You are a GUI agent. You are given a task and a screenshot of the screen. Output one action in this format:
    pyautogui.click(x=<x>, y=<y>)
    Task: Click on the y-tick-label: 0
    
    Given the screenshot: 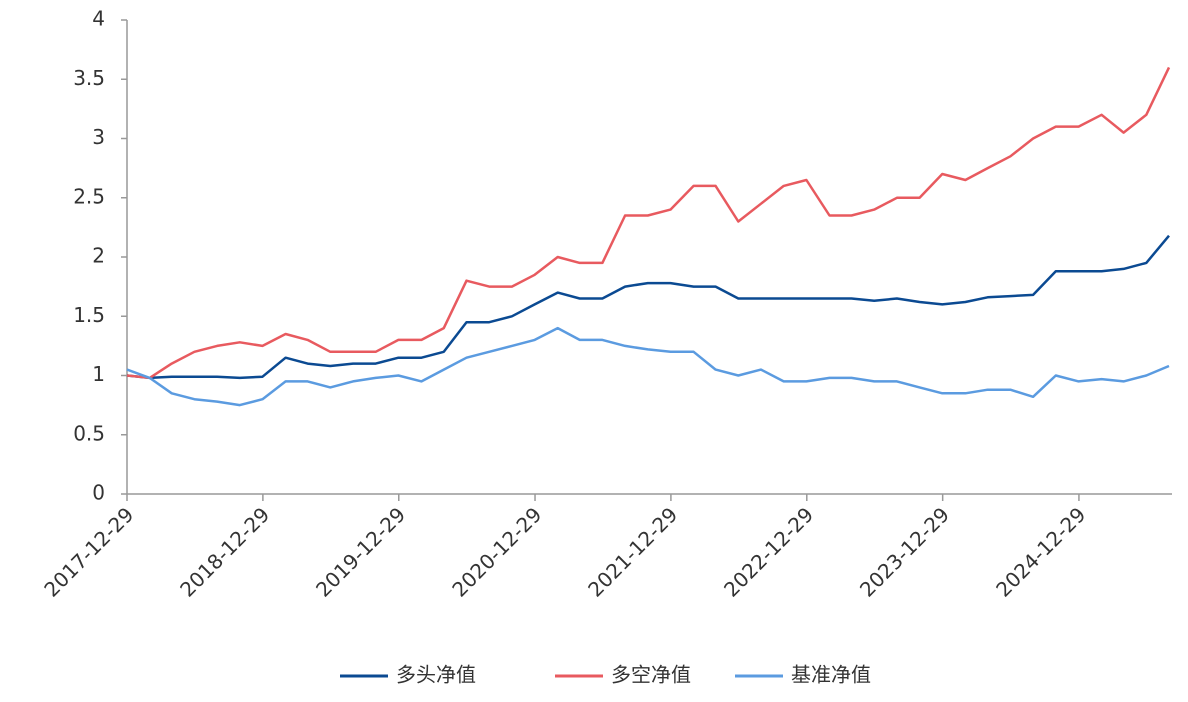 What is the action you would take?
    pyautogui.click(x=98, y=493)
    